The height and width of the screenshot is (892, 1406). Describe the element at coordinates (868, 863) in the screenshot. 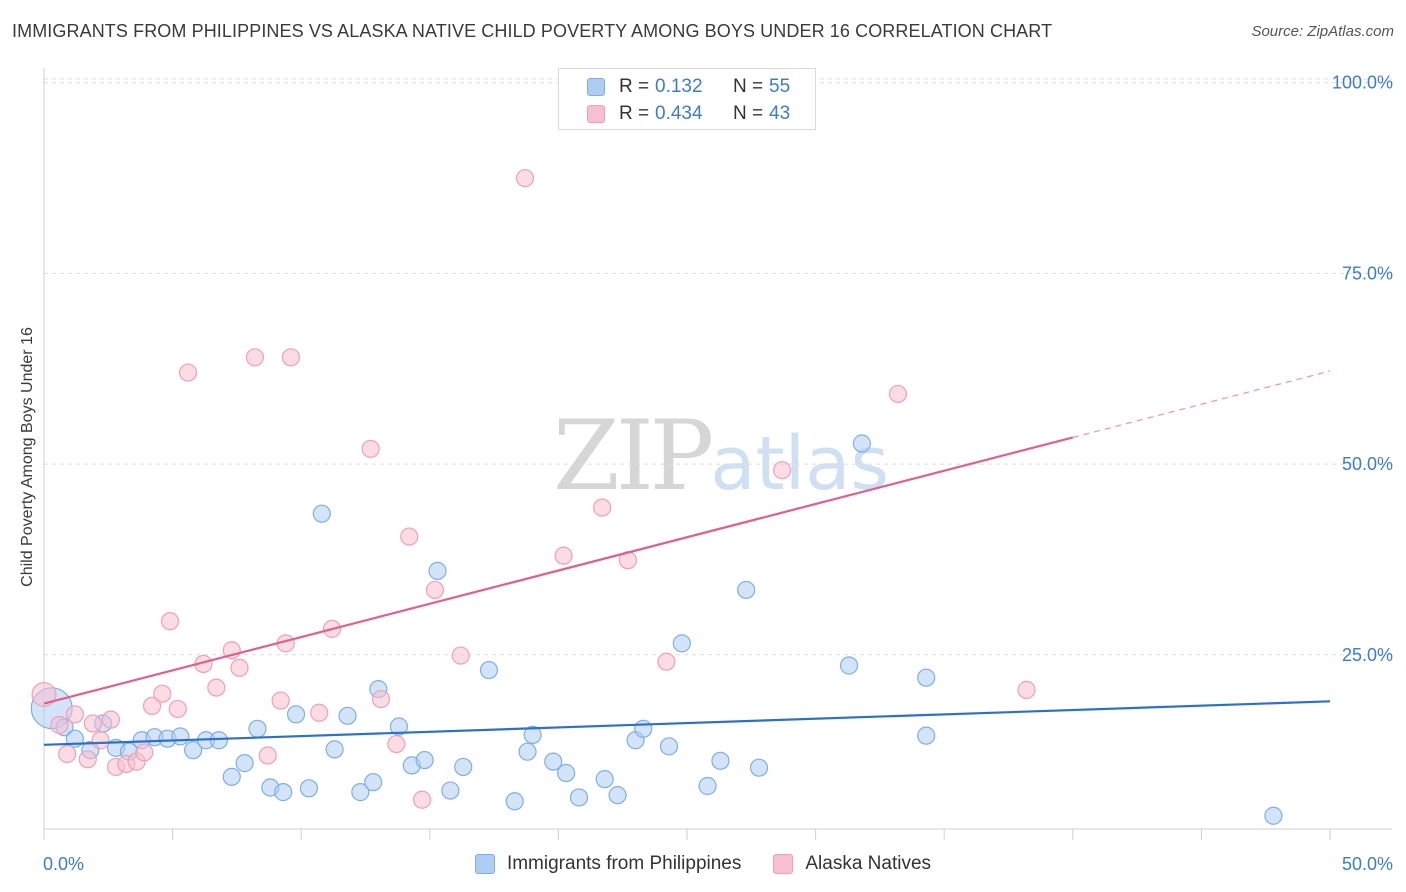

I see `series-label: Alaska Natives` at that location.